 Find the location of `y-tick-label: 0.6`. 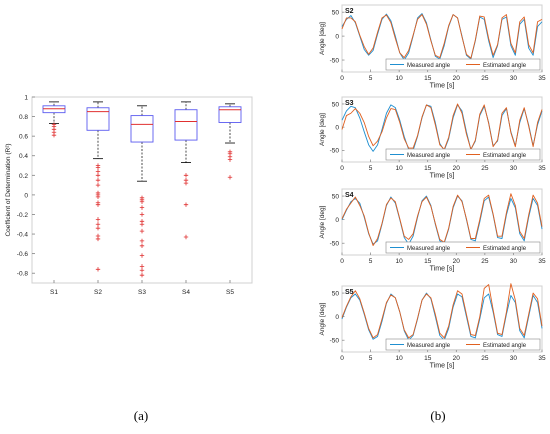

y-tick-label: 0.6 is located at coordinates (23, 137).